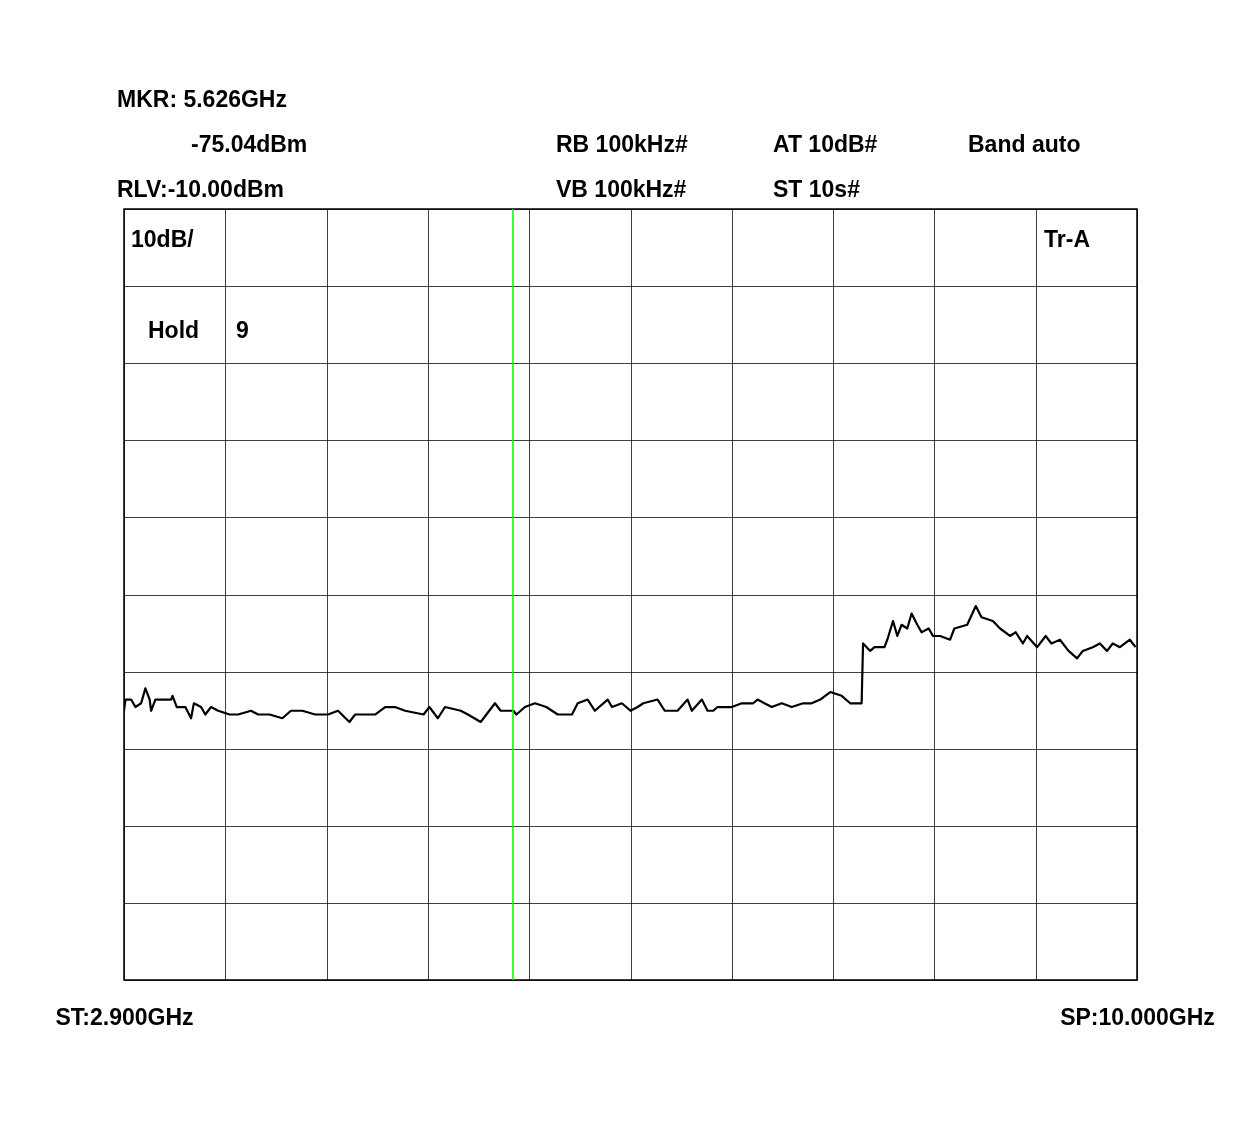 The image size is (1251, 1124). I want to click on text: MKR: 5.626GHz, so click(202, 99).